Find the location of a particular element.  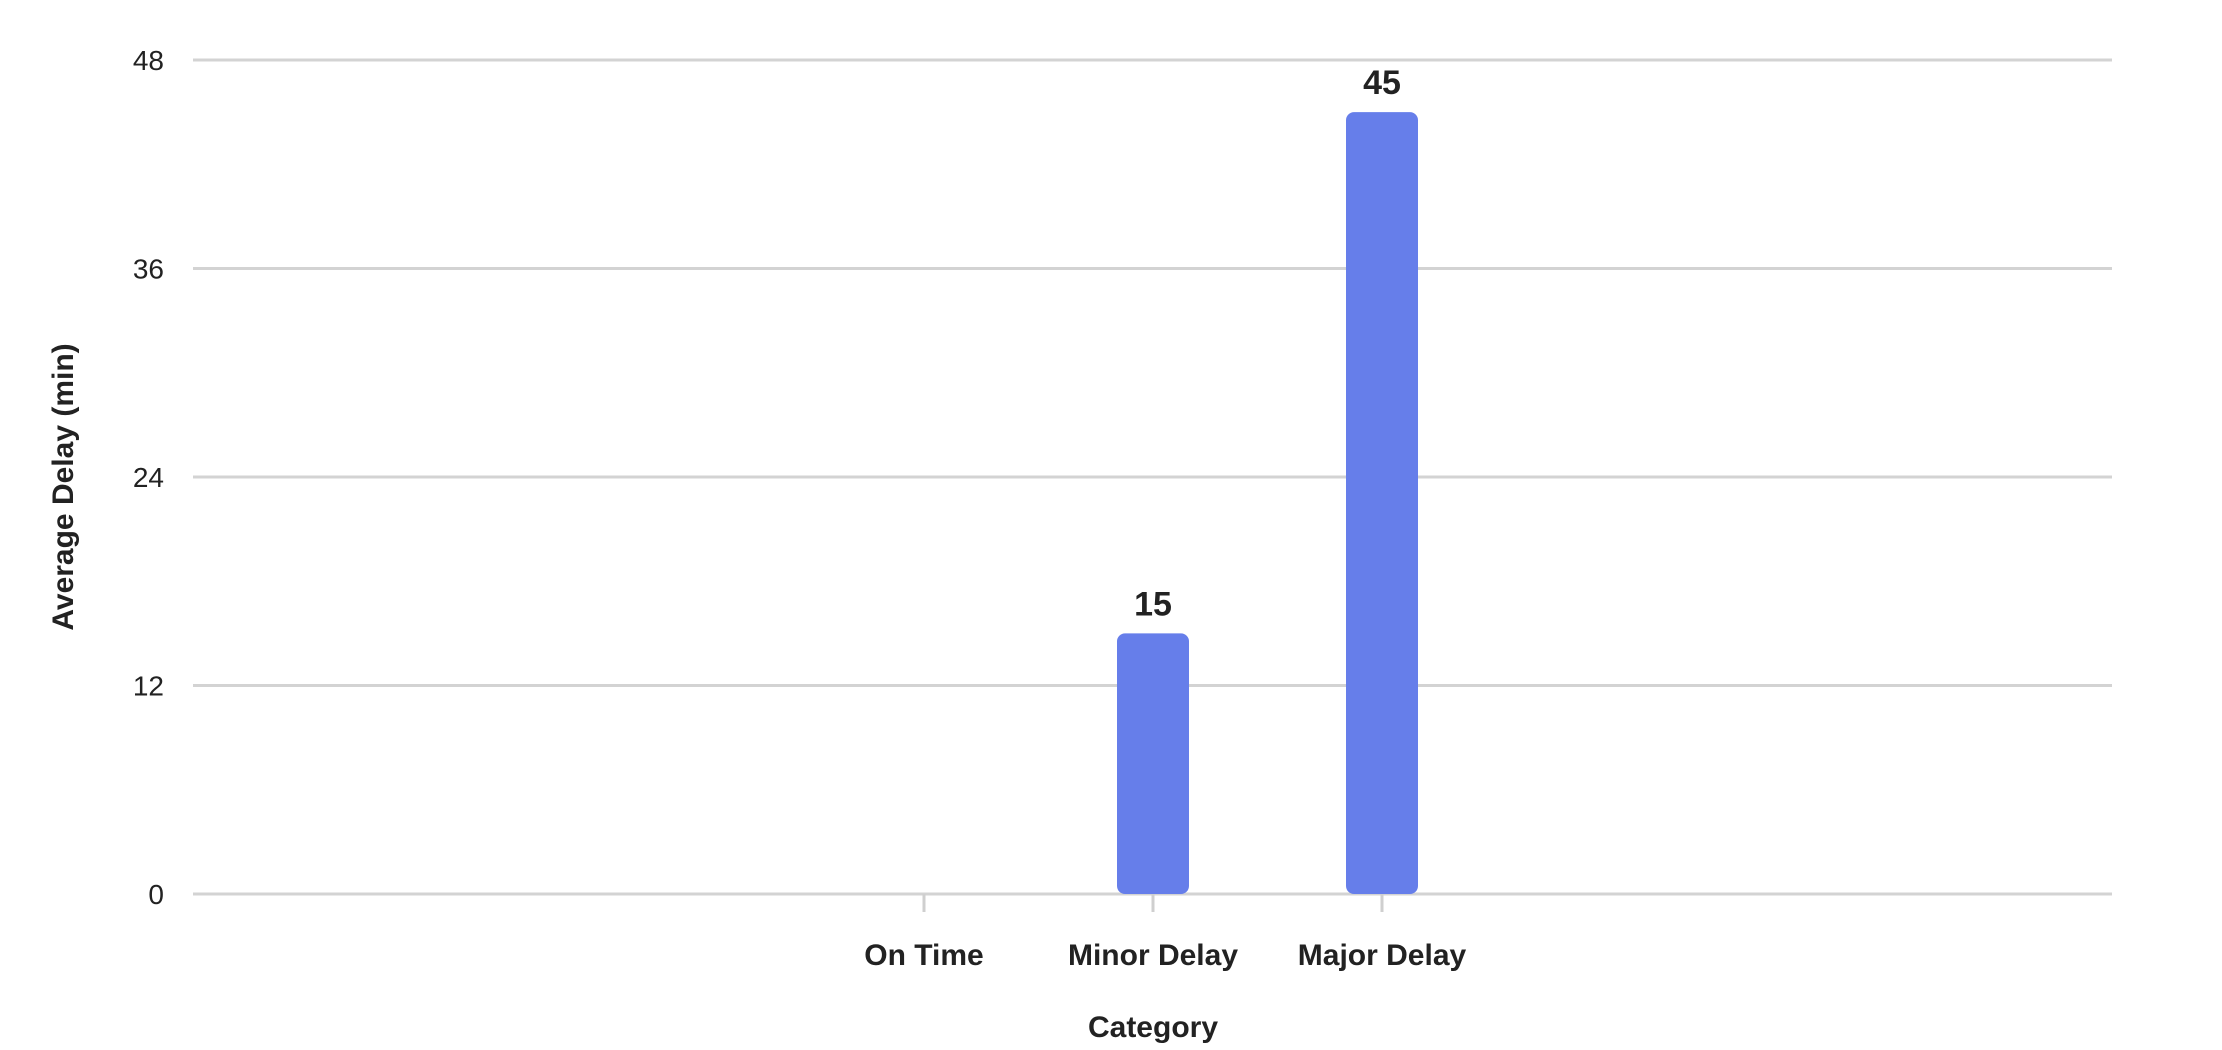

x-tick-label: Major Delay is located at coordinates (1382, 955).